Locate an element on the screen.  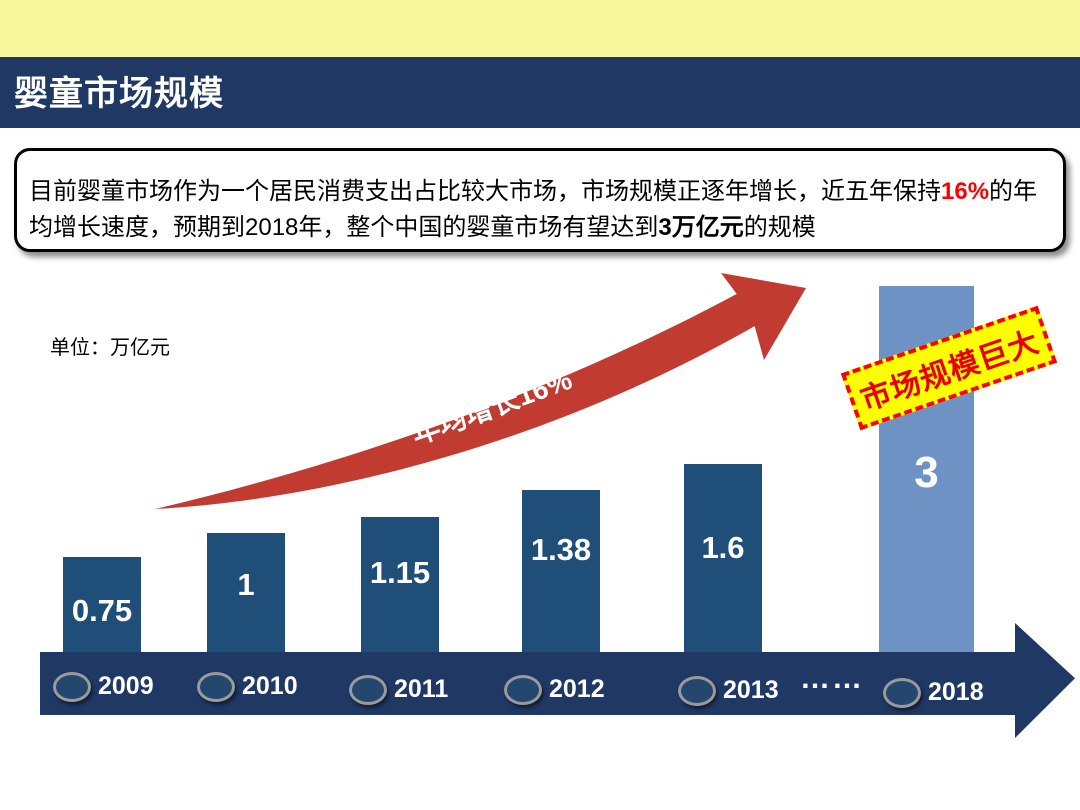
axis-oval-icon-2010 is located at coordinates (216, 687).